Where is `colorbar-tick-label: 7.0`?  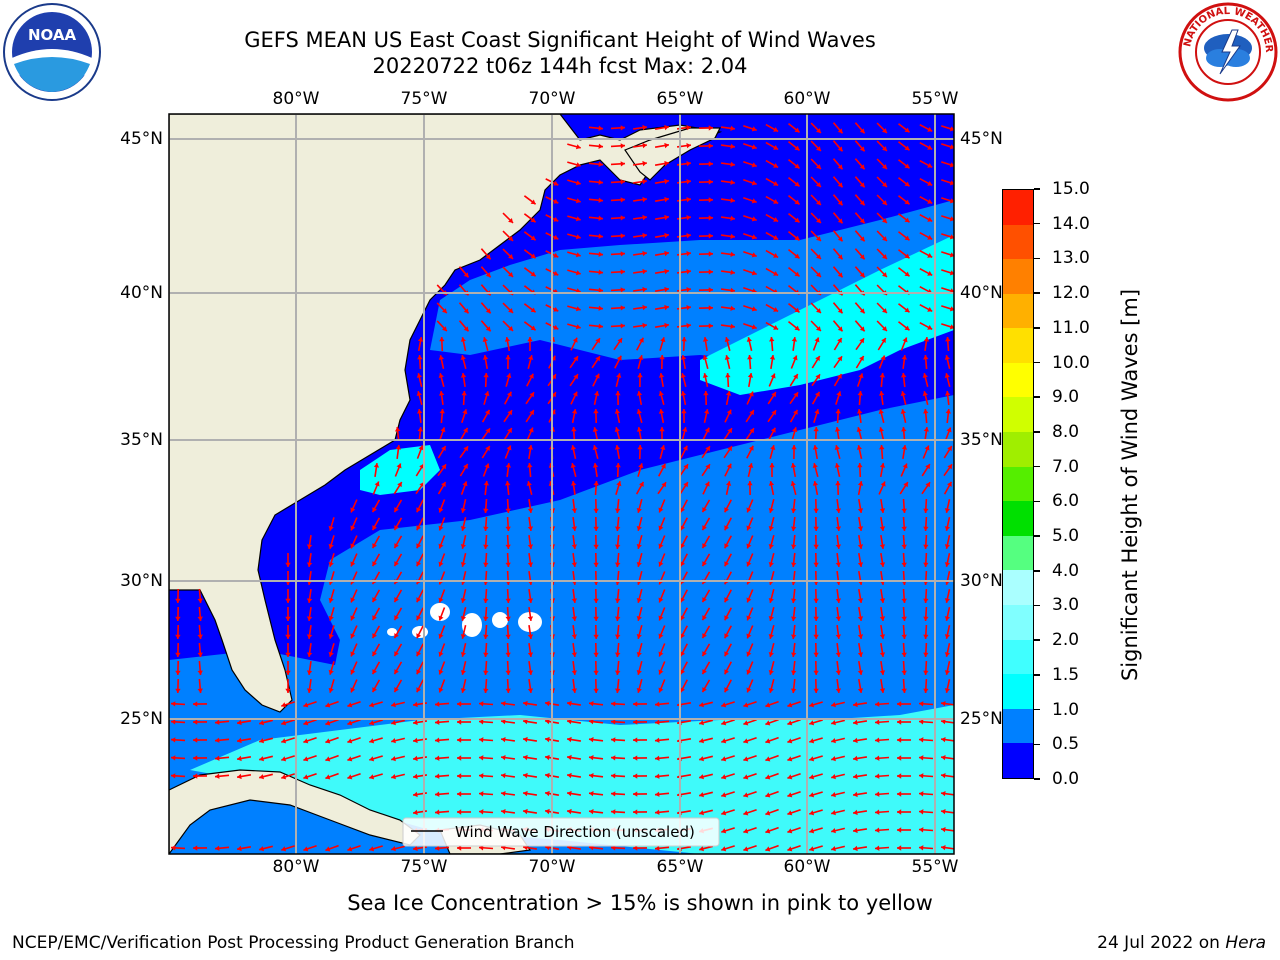
colorbar-tick-label: 7.0 is located at coordinates (1066, 466).